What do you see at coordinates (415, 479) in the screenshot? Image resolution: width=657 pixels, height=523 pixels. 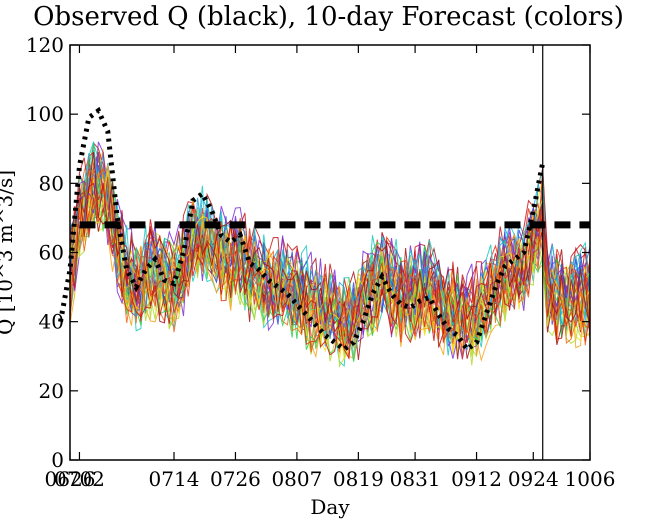 I see `x-tick-label: 0831` at bounding box center [415, 479].